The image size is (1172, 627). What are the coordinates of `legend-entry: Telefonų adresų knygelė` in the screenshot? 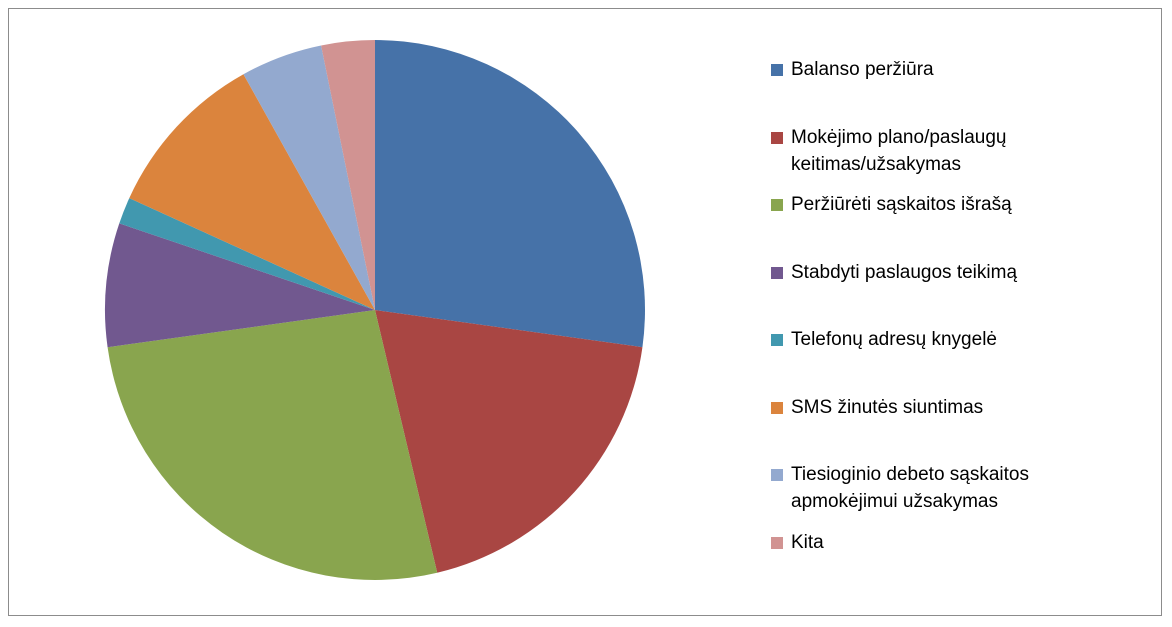 It's located at (936, 339).